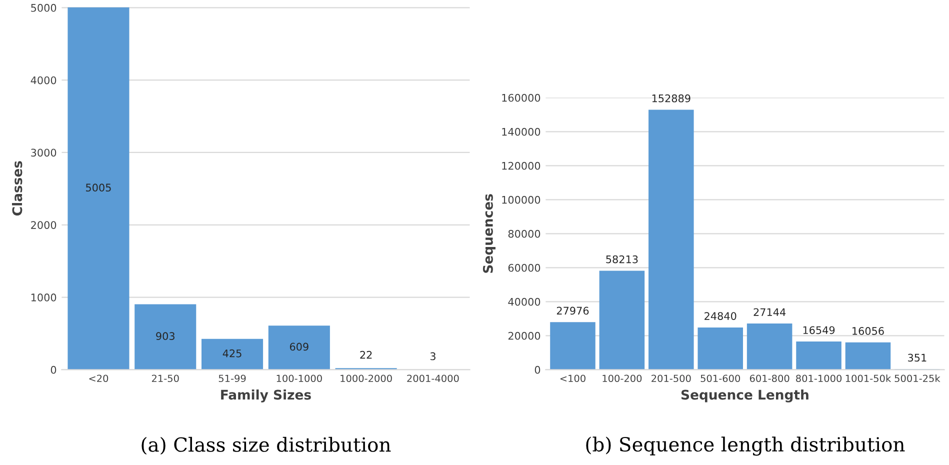 The image size is (949, 465). I want to click on y-tick-label: 4000, so click(43, 80).